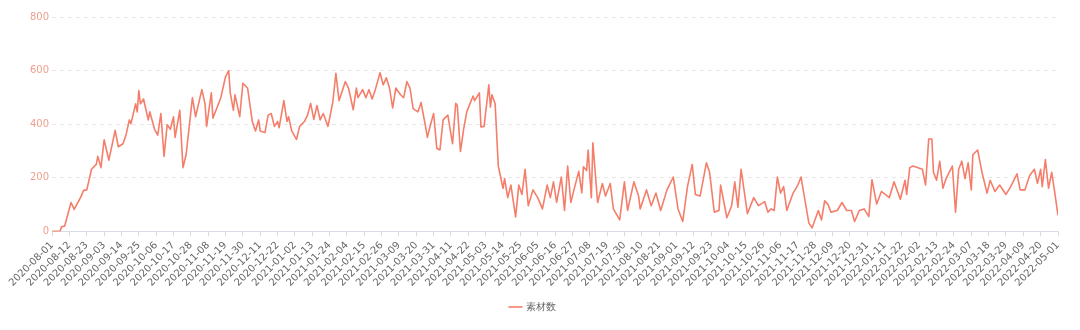 The image size is (1080, 330). Describe the element at coordinates (46, 231) in the screenshot. I see `y-tick-label: 0` at that location.